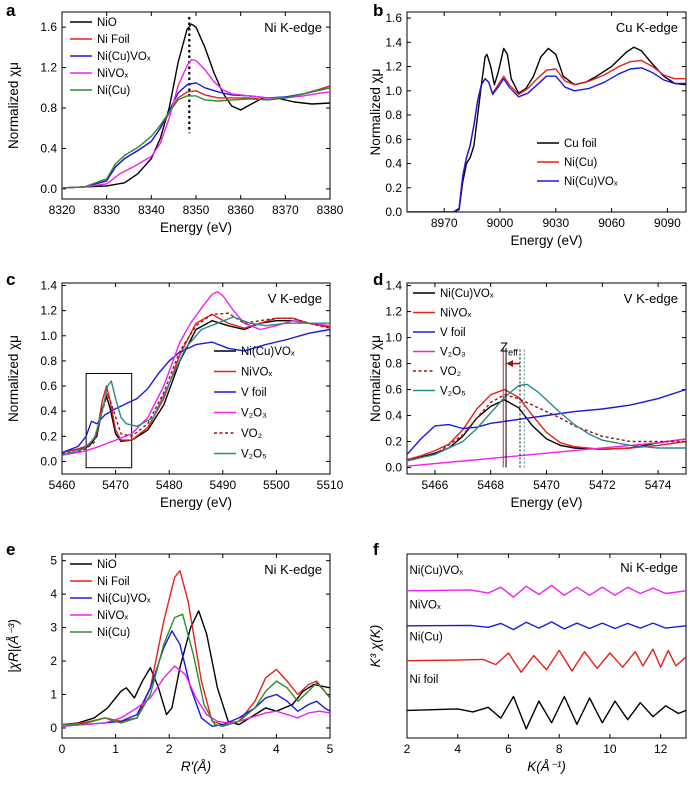 The height and width of the screenshot is (791, 690). What do you see at coordinates (378, 10) in the screenshot?
I see `panel-label: b` at bounding box center [378, 10].